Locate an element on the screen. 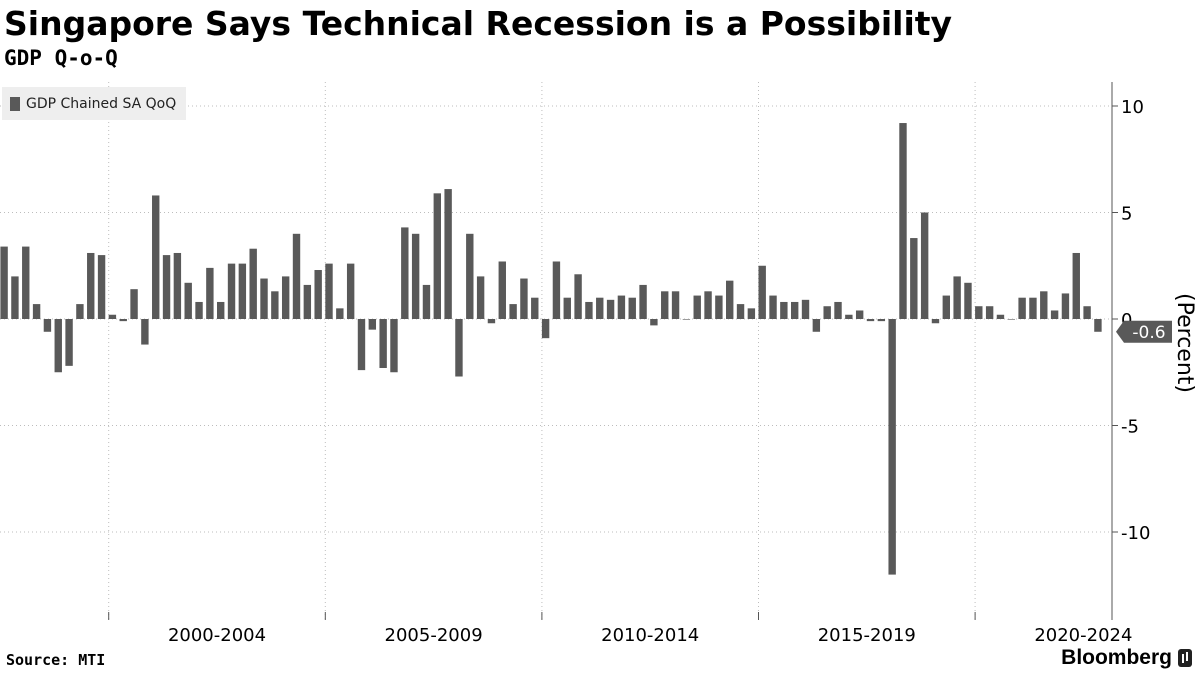 The width and height of the screenshot is (1200, 675). legend: GDP Chained SA QoQ is located at coordinates (94, 103).